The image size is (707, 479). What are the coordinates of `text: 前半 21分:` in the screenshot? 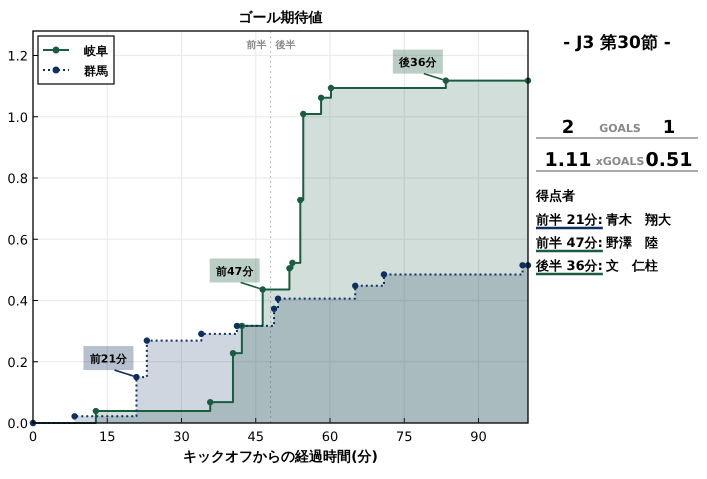 It's located at (569, 220).